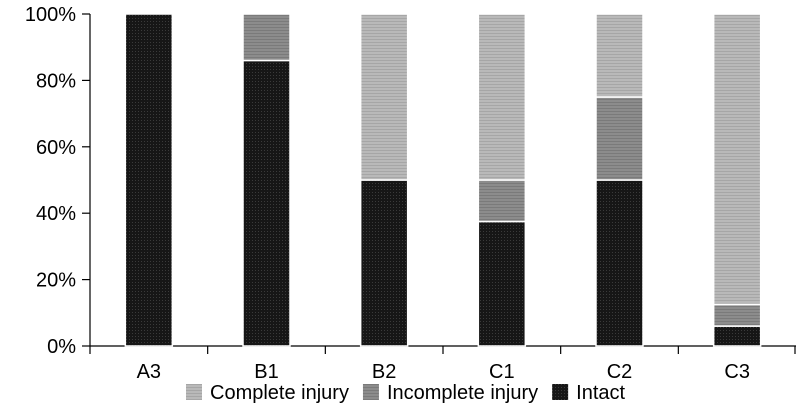 The height and width of the screenshot is (420, 796). What do you see at coordinates (619, 263) in the screenshot?
I see `bar-segment-c2-intact` at bounding box center [619, 263].